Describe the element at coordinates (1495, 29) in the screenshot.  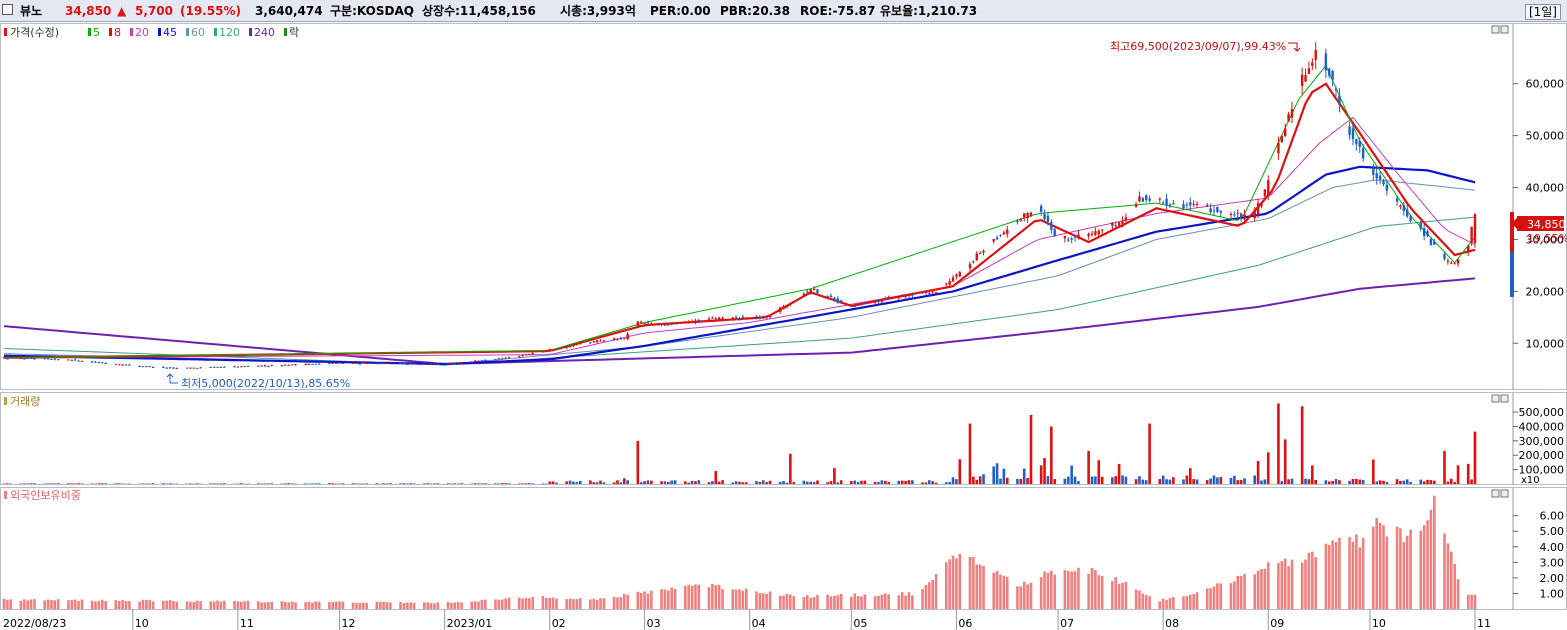
I see `price-panel-minimize-button` at that location.